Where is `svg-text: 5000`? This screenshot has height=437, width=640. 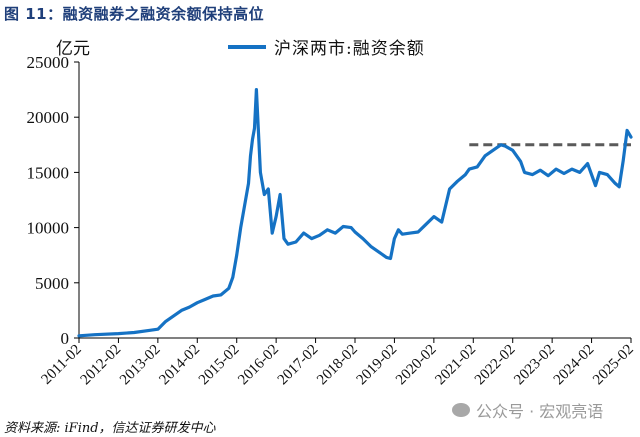 svg-text: 5000 is located at coordinates (52, 283).